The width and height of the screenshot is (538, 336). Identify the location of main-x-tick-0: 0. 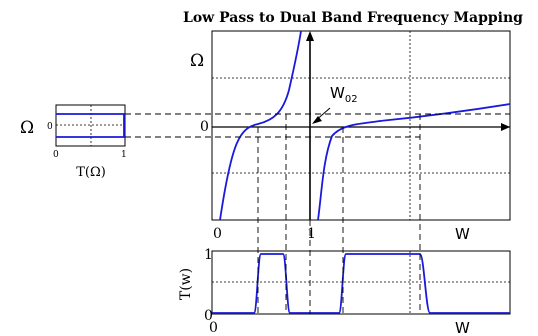
(217, 234).